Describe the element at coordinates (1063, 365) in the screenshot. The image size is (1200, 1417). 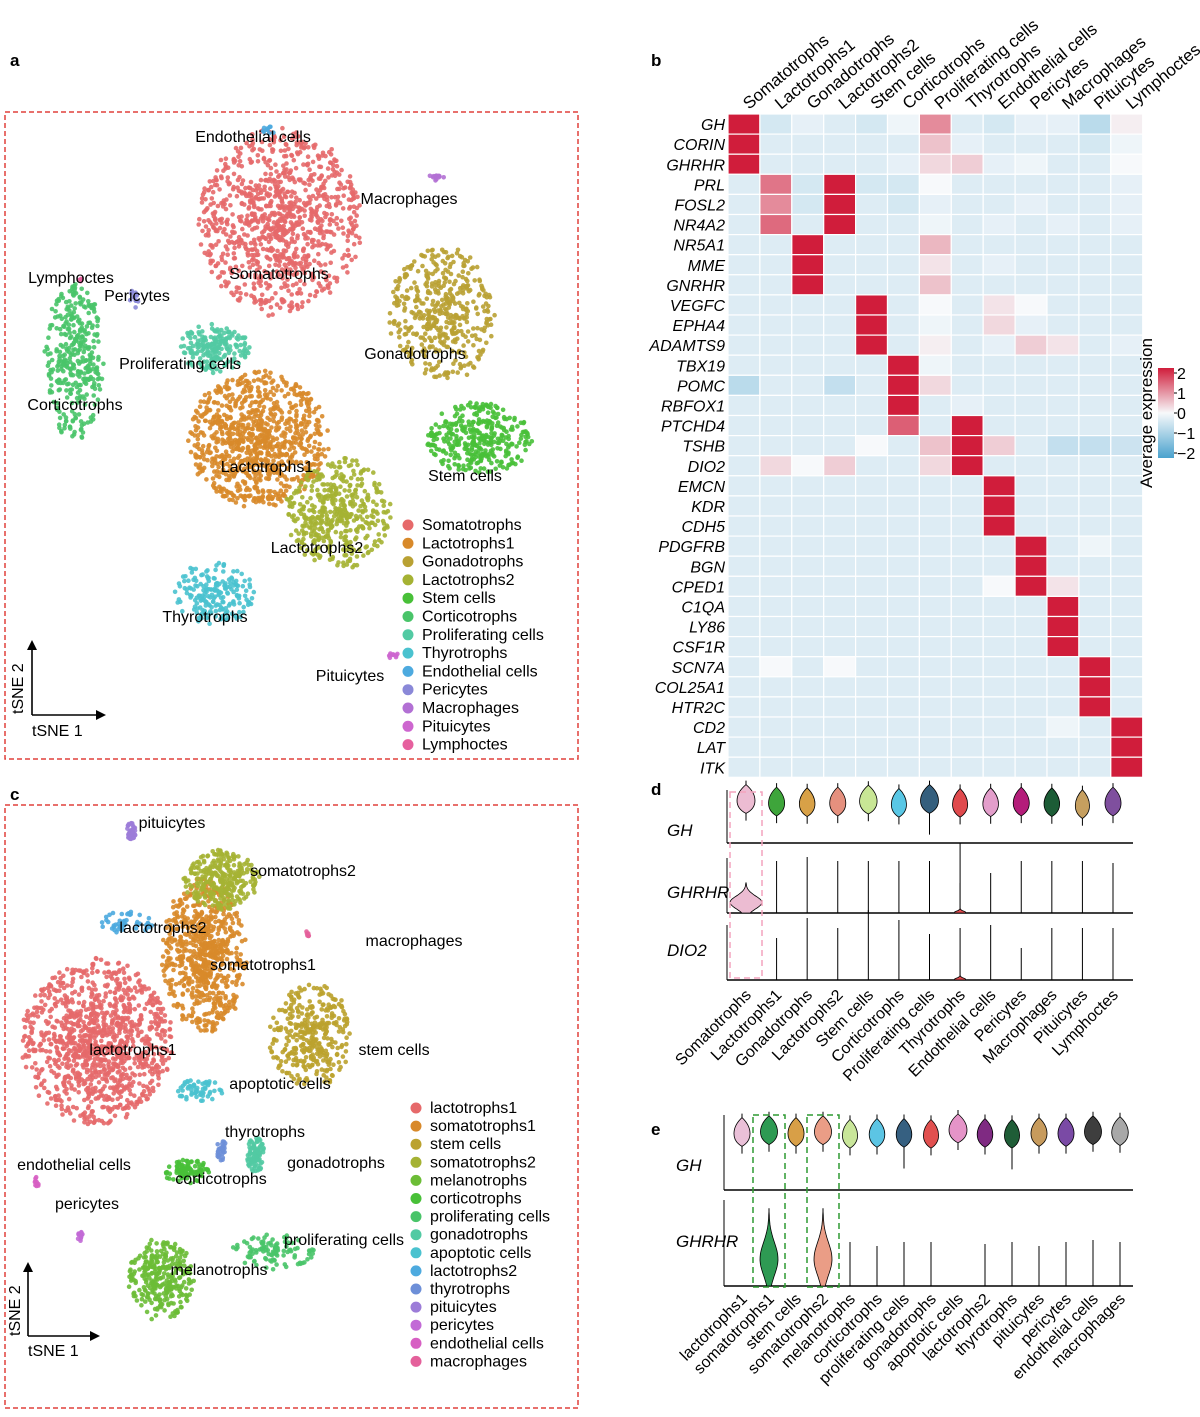
I see `heat-cell-tbx19-macrophages` at that location.